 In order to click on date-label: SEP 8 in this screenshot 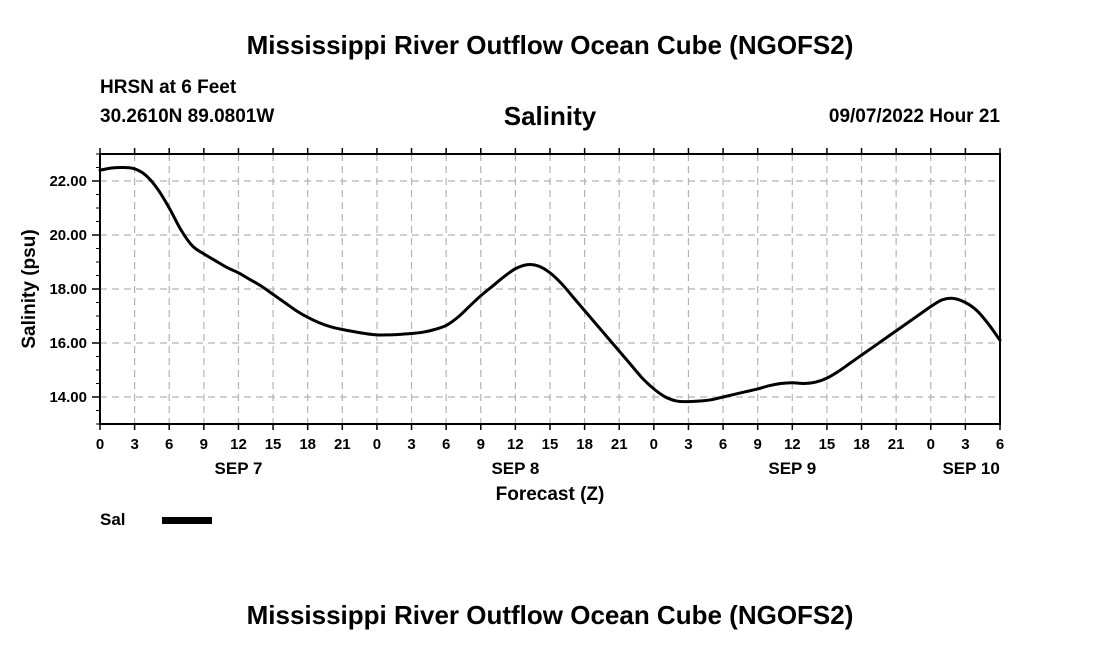, I will do `click(515, 468)`.